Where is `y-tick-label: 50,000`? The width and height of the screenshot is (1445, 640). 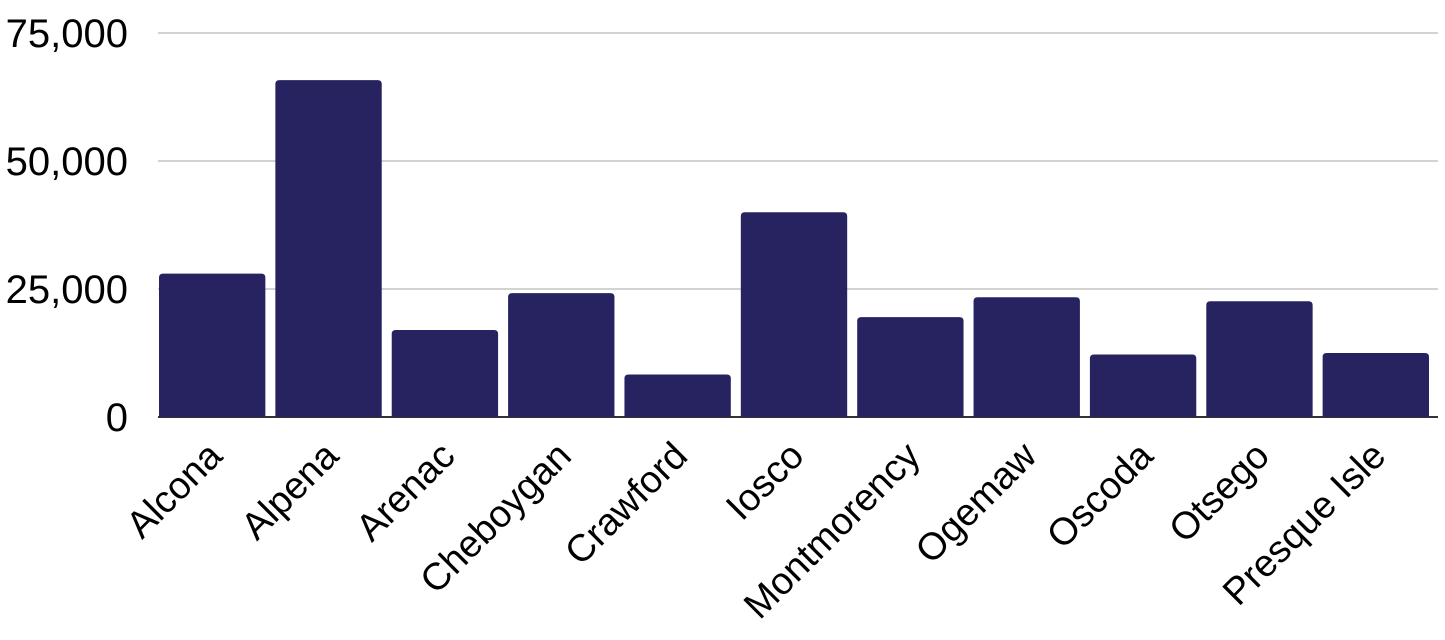
y-tick-label: 50,000 is located at coordinates (67, 162).